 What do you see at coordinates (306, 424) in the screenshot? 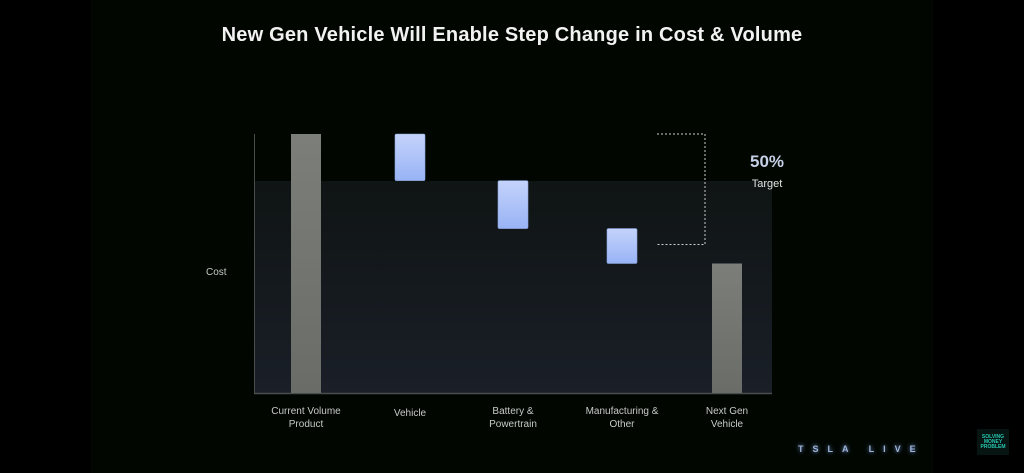
I see `x-tick-label: Product` at bounding box center [306, 424].